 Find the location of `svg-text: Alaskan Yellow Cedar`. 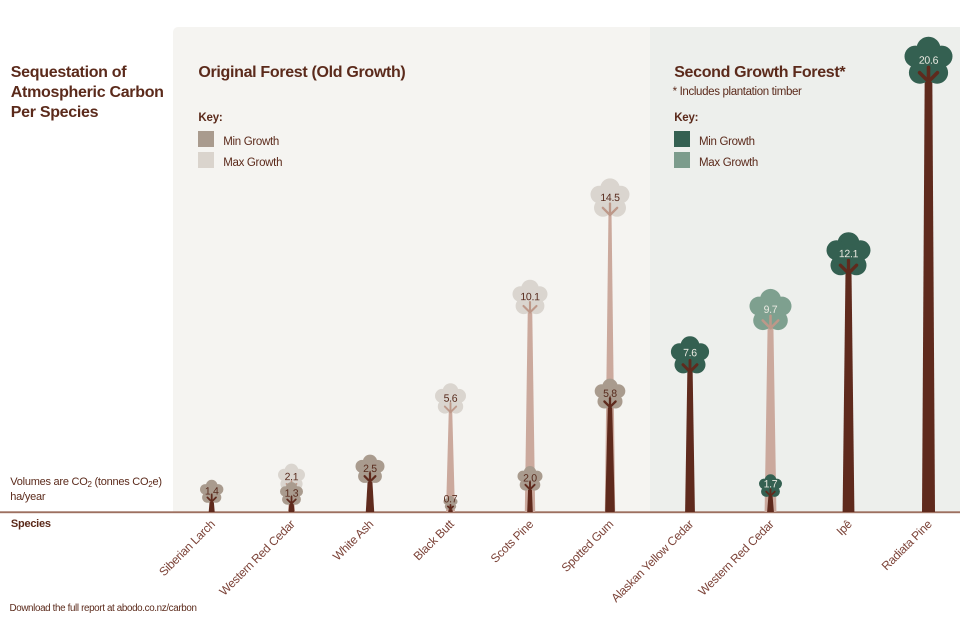

svg-text: Alaskan Yellow Cedar is located at coordinates (652, 561).